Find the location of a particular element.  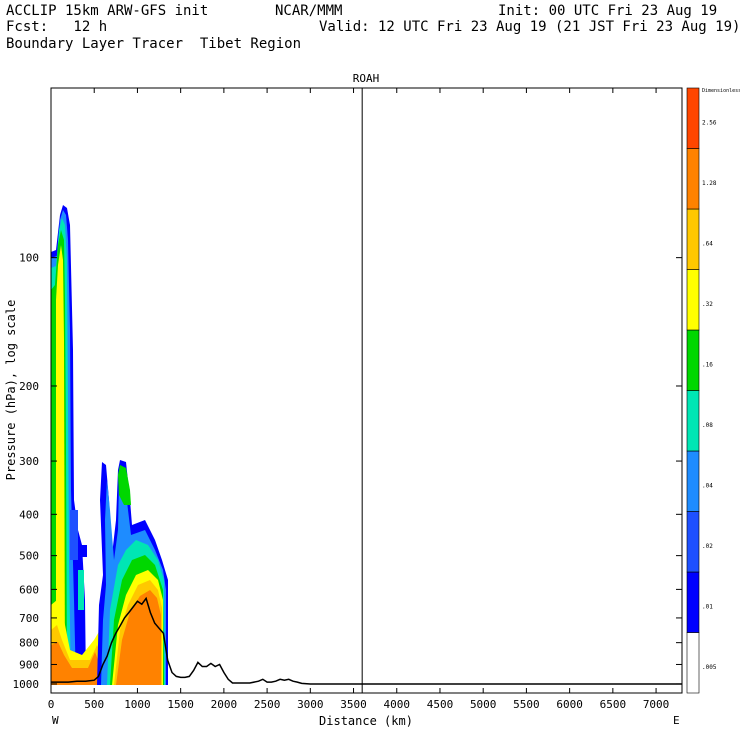

tracer-left-base-darkorange is located at coordinates (75, 663).